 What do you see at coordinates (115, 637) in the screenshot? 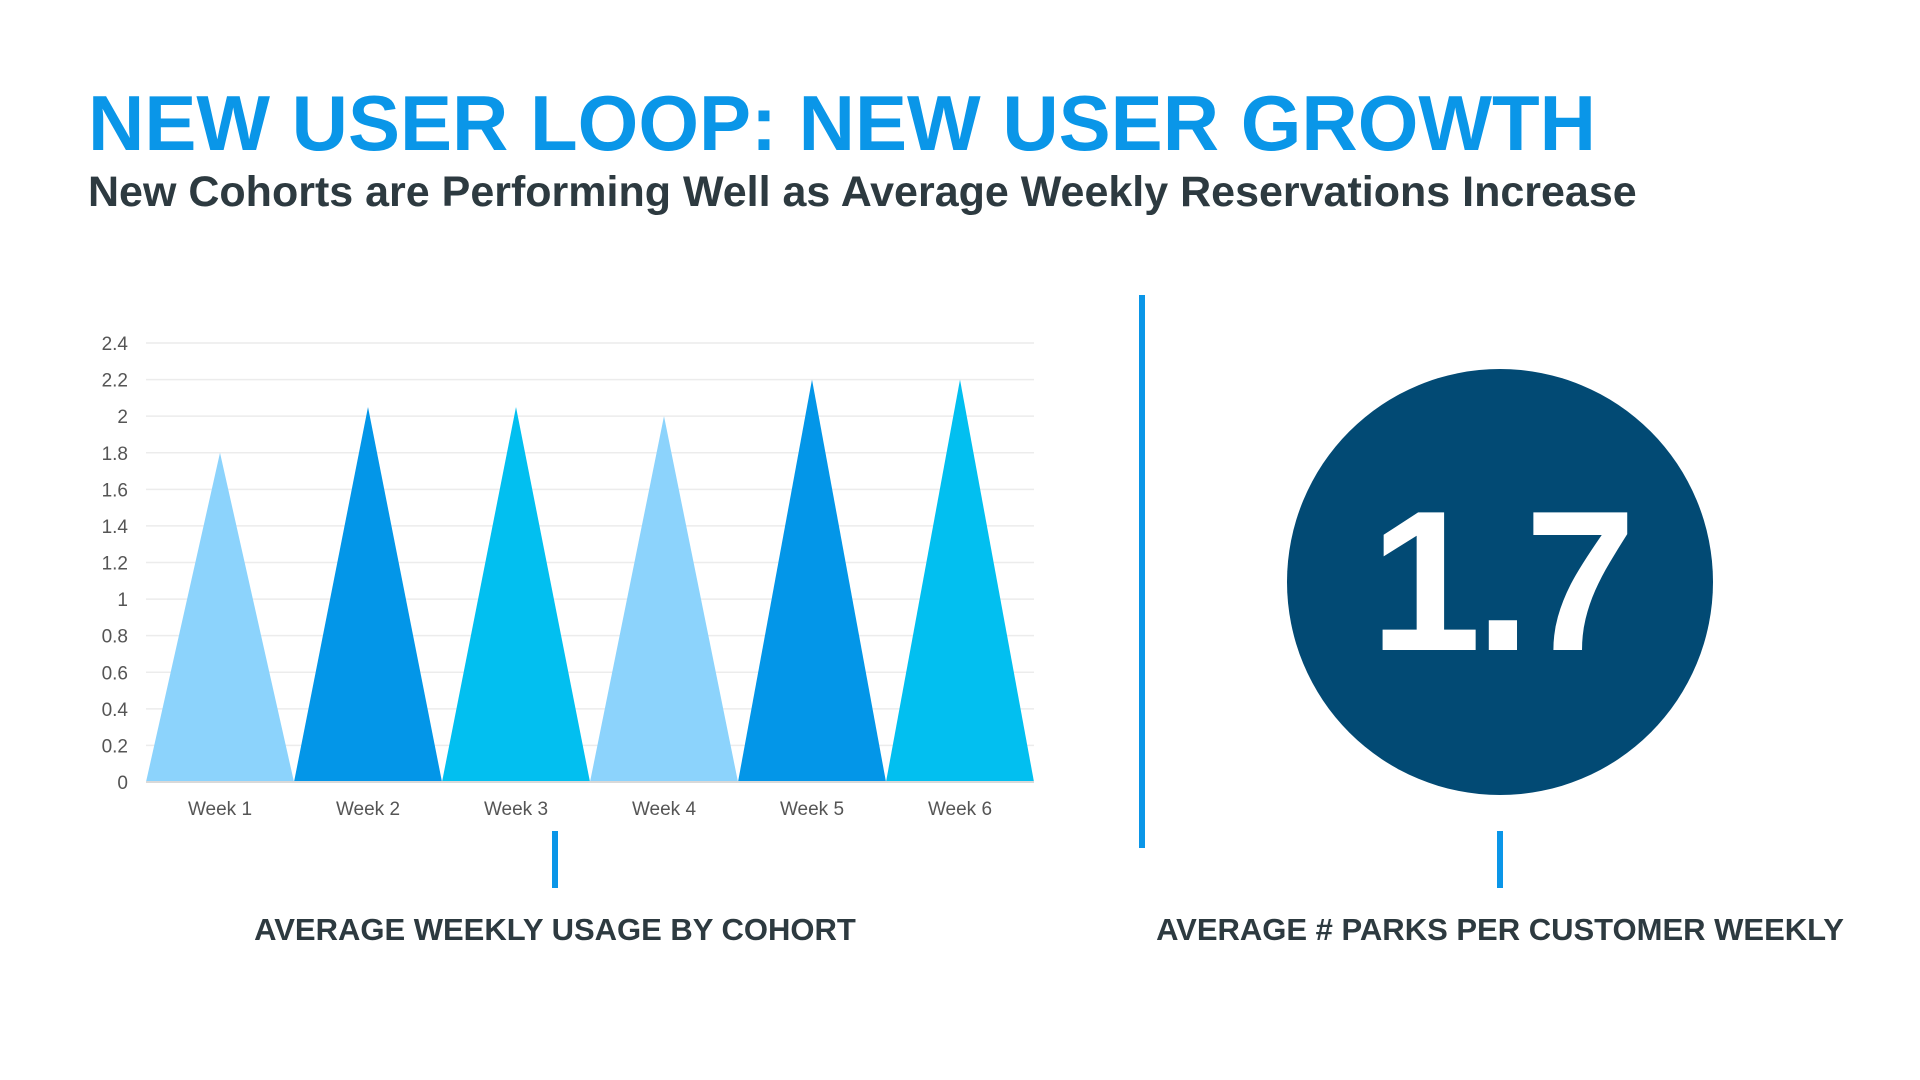
I see `y-tick-label: 0.8` at bounding box center [115, 637].